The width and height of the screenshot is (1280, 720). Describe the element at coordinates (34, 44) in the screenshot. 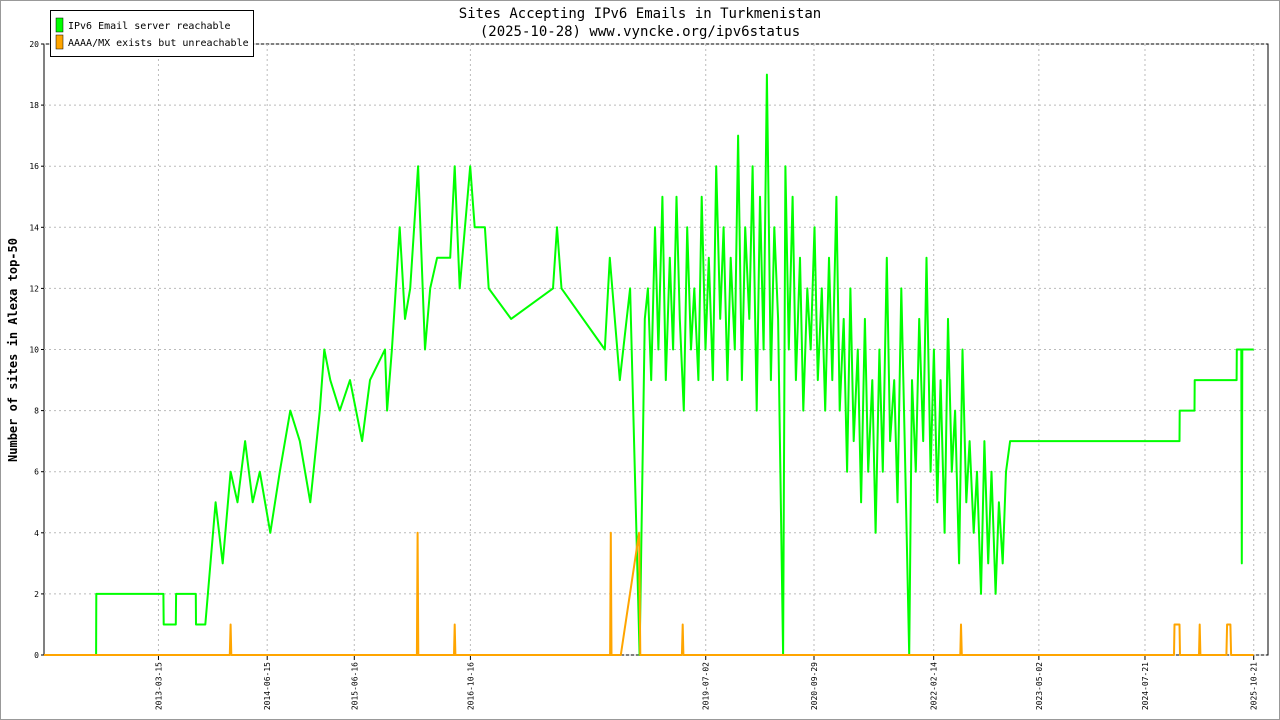

I see `y-tick-label: 20` at that location.